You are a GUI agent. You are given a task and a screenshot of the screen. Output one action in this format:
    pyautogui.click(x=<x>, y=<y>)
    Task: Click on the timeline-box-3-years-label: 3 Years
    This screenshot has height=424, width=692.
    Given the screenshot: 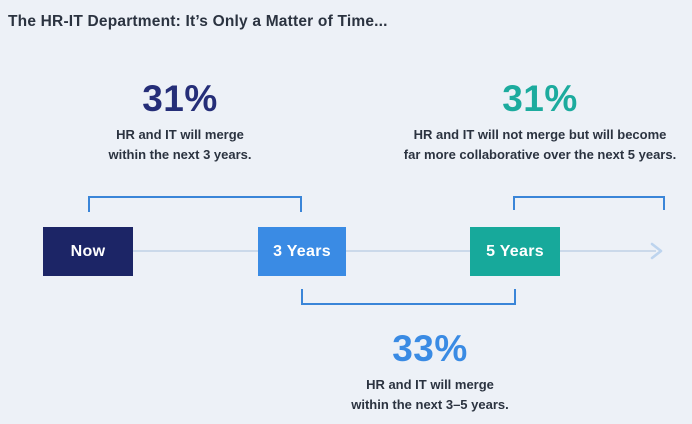 What is the action you would take?
    pyautogui.click(x=302, y=251)
    